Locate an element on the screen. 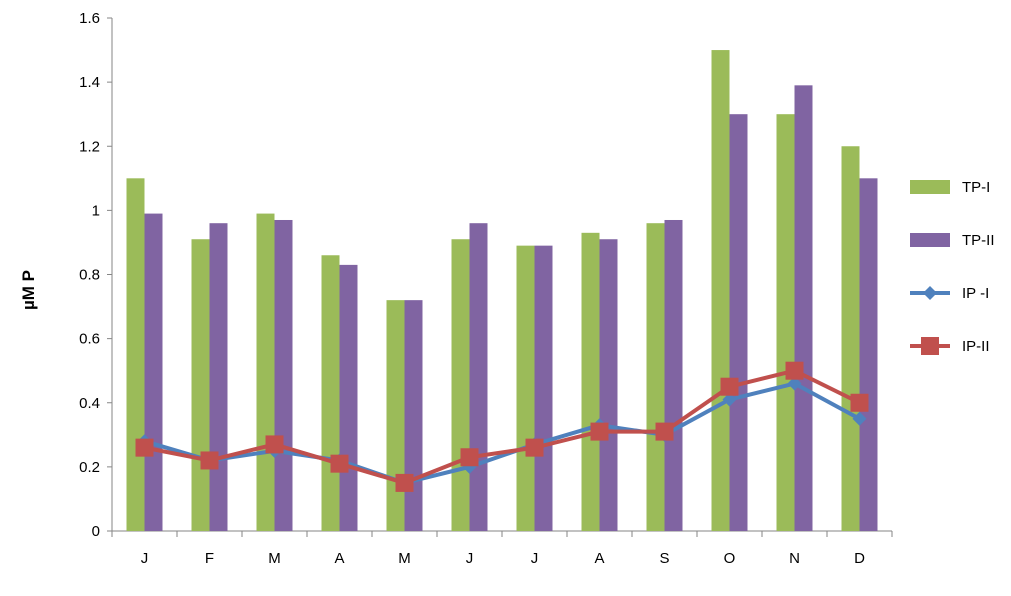  x-tick-label: D is located at coordinates (859, 558).